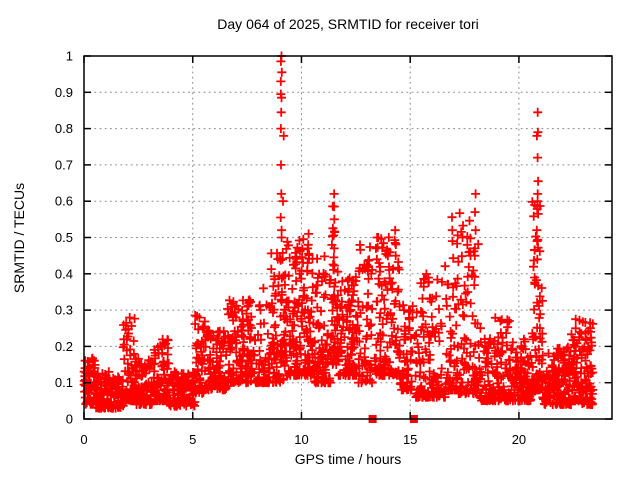 This screenshot has width=640, height=480. I want to click on y-tick-label: 0.7, so click(64, 164).